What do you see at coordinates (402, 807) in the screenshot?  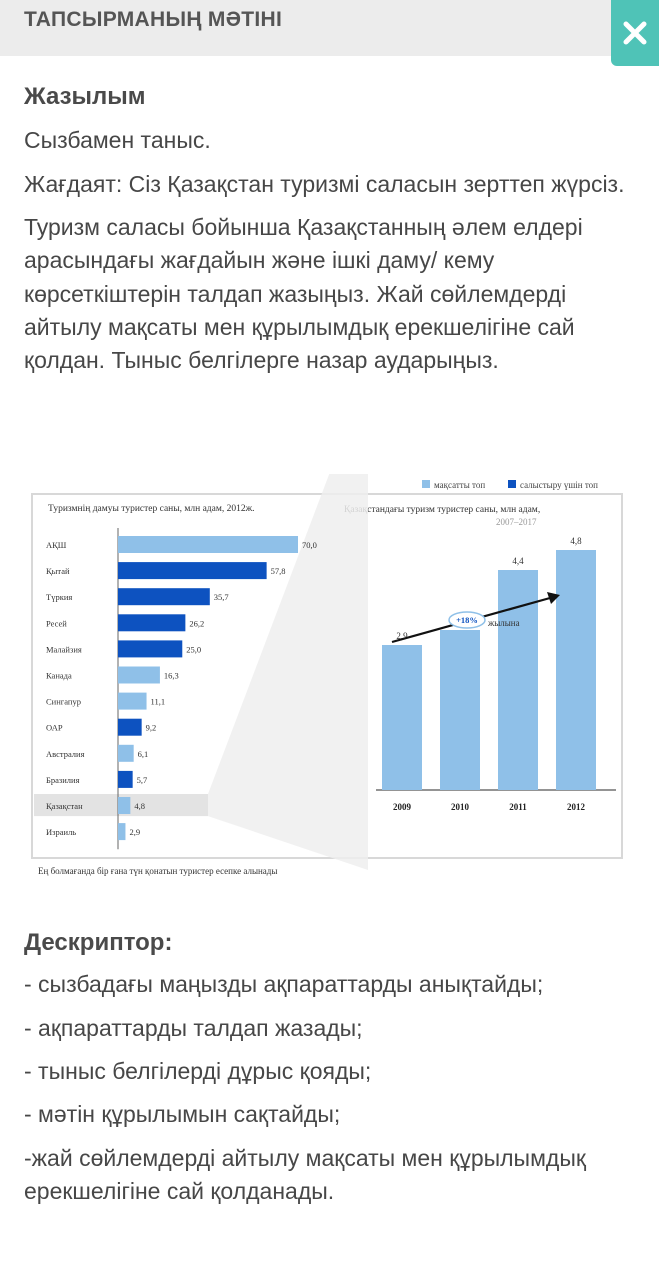 I see `category-label: 2009` at bounding box center [402, 807].